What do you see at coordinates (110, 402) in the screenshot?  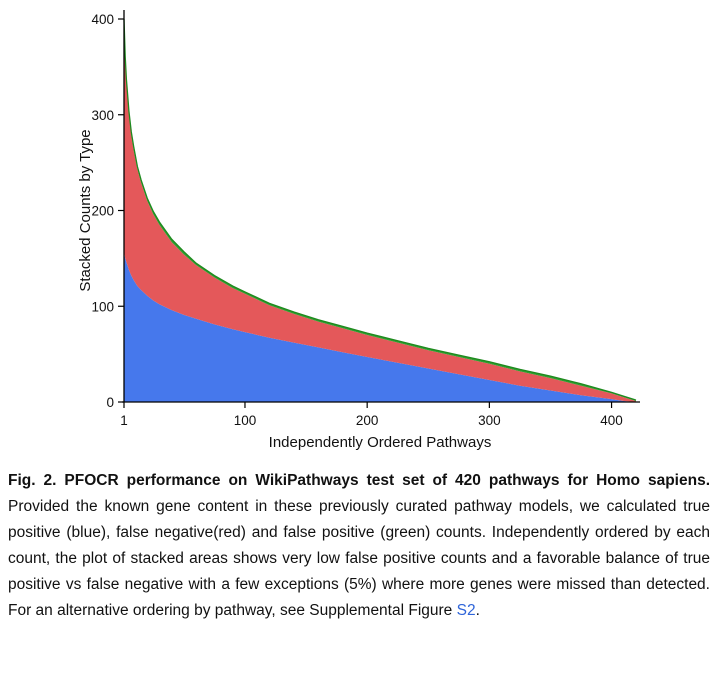 I see `y-tick-label: 0` at bounding box center [110, 402].